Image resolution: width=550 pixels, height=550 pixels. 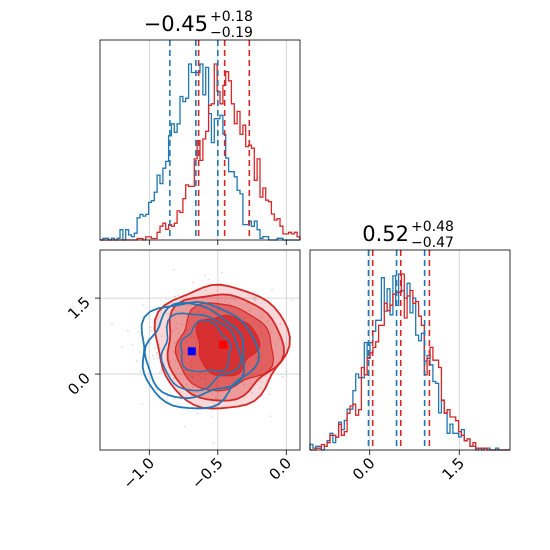 What do you see at coordinates (82, 308) in the screenshot?
I see `y-tick: 1.5` at bounding box center [82, 308].